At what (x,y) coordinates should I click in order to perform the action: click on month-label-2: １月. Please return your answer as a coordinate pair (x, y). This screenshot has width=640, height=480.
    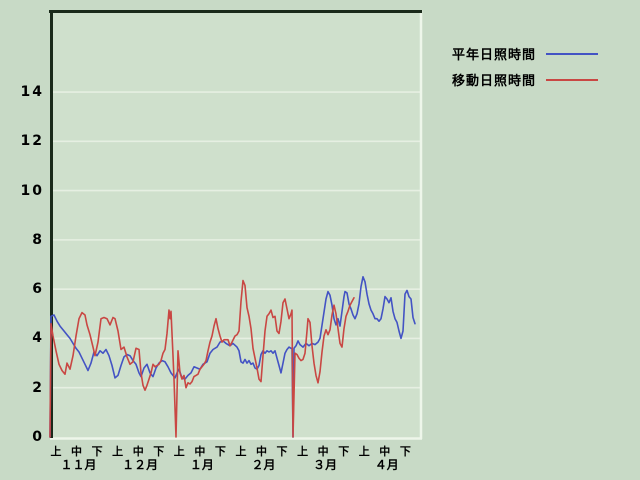
    Looking at the image, I should click on (201, 465).